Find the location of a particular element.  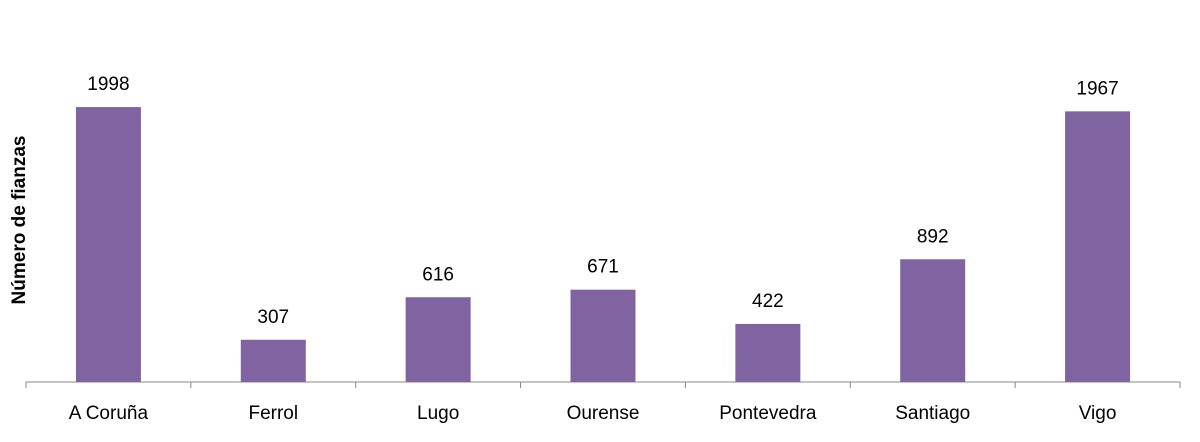

value-label: 1998 is located at coordinates (108, 84).